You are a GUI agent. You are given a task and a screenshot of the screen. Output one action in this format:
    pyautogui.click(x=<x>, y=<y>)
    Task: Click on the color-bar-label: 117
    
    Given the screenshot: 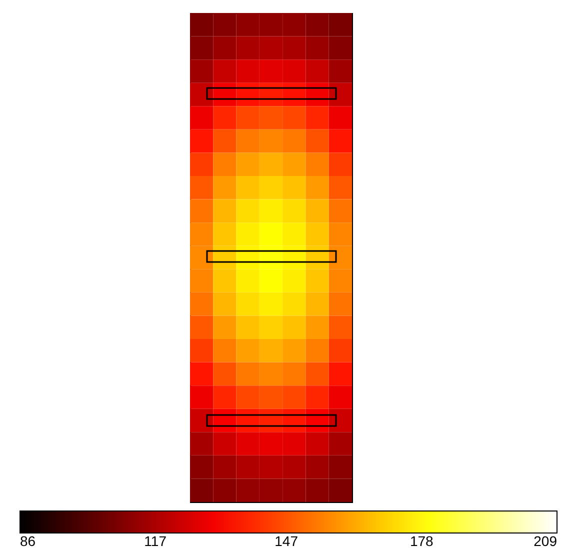 What is the action you would take?
    pyautogui.click(x=155, y=541)
    